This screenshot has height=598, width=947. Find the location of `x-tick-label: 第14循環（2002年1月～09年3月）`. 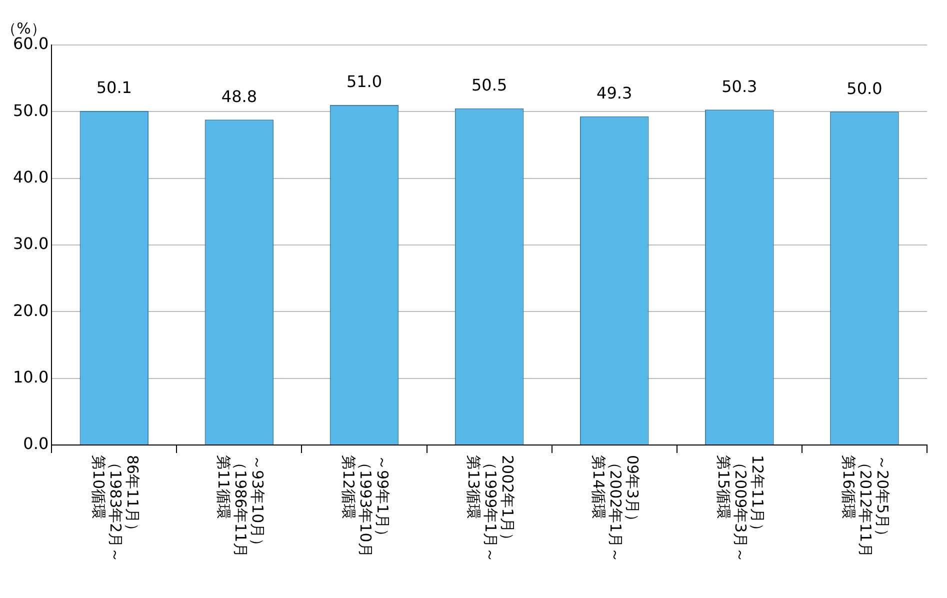

x-tick-label: 第14循環（2002年1月～09年3月） is located at coordinates (615, 509).